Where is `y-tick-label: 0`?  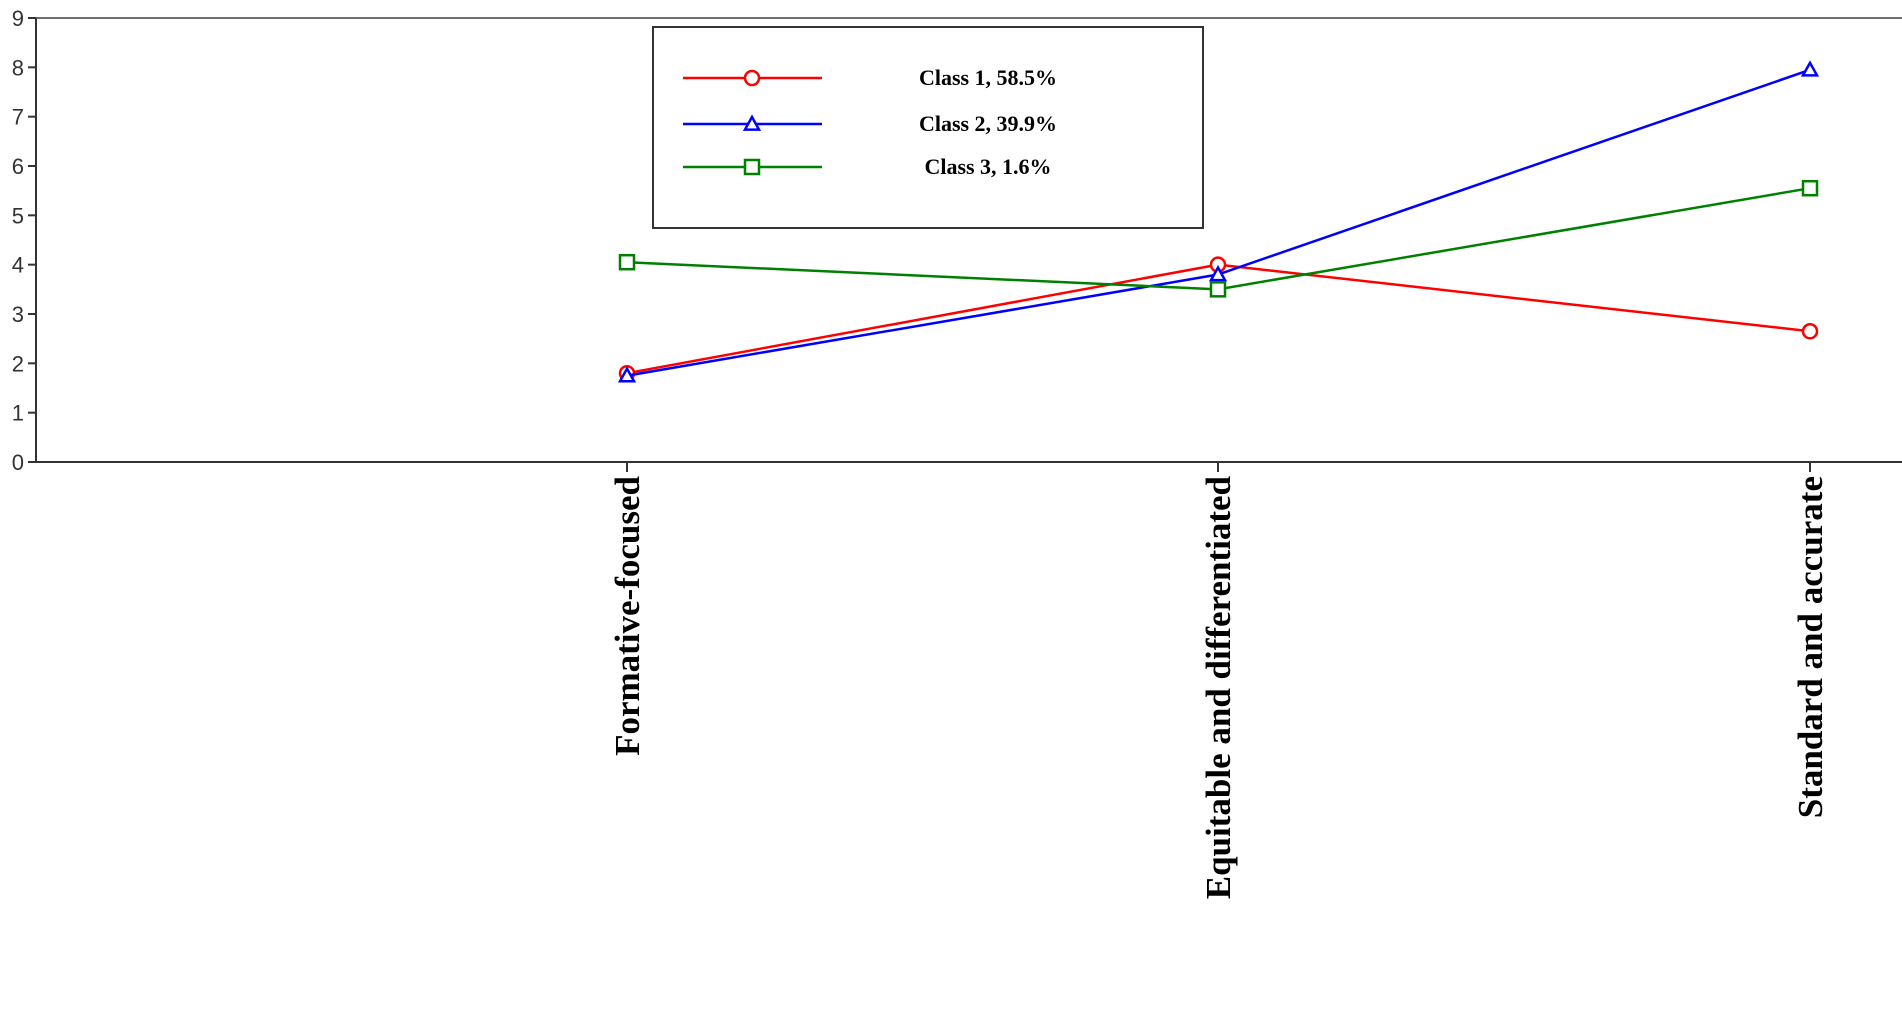 y-tick-label: 0 is located at coordinates (18, 462).